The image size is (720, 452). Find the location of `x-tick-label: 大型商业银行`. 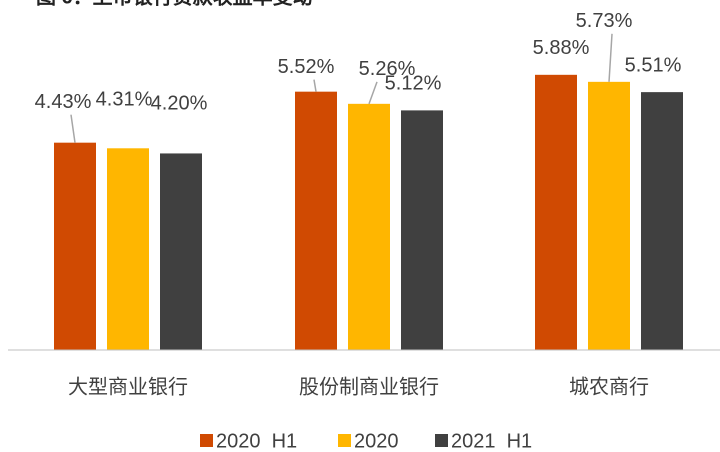

x-tick-label: 大型商业银行 is located at coordinates (128, 386).